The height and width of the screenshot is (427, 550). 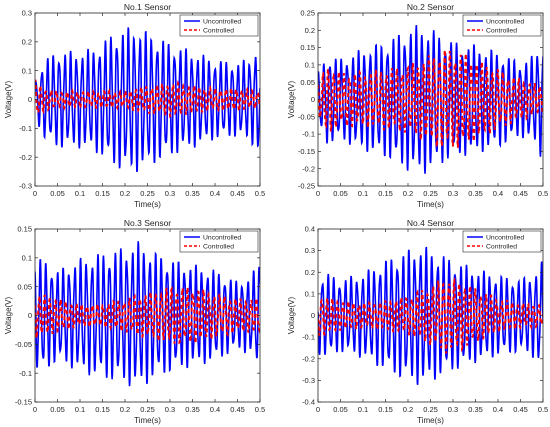 I want to click on y-tick-label: -0.4, so click(x=308, y=402).